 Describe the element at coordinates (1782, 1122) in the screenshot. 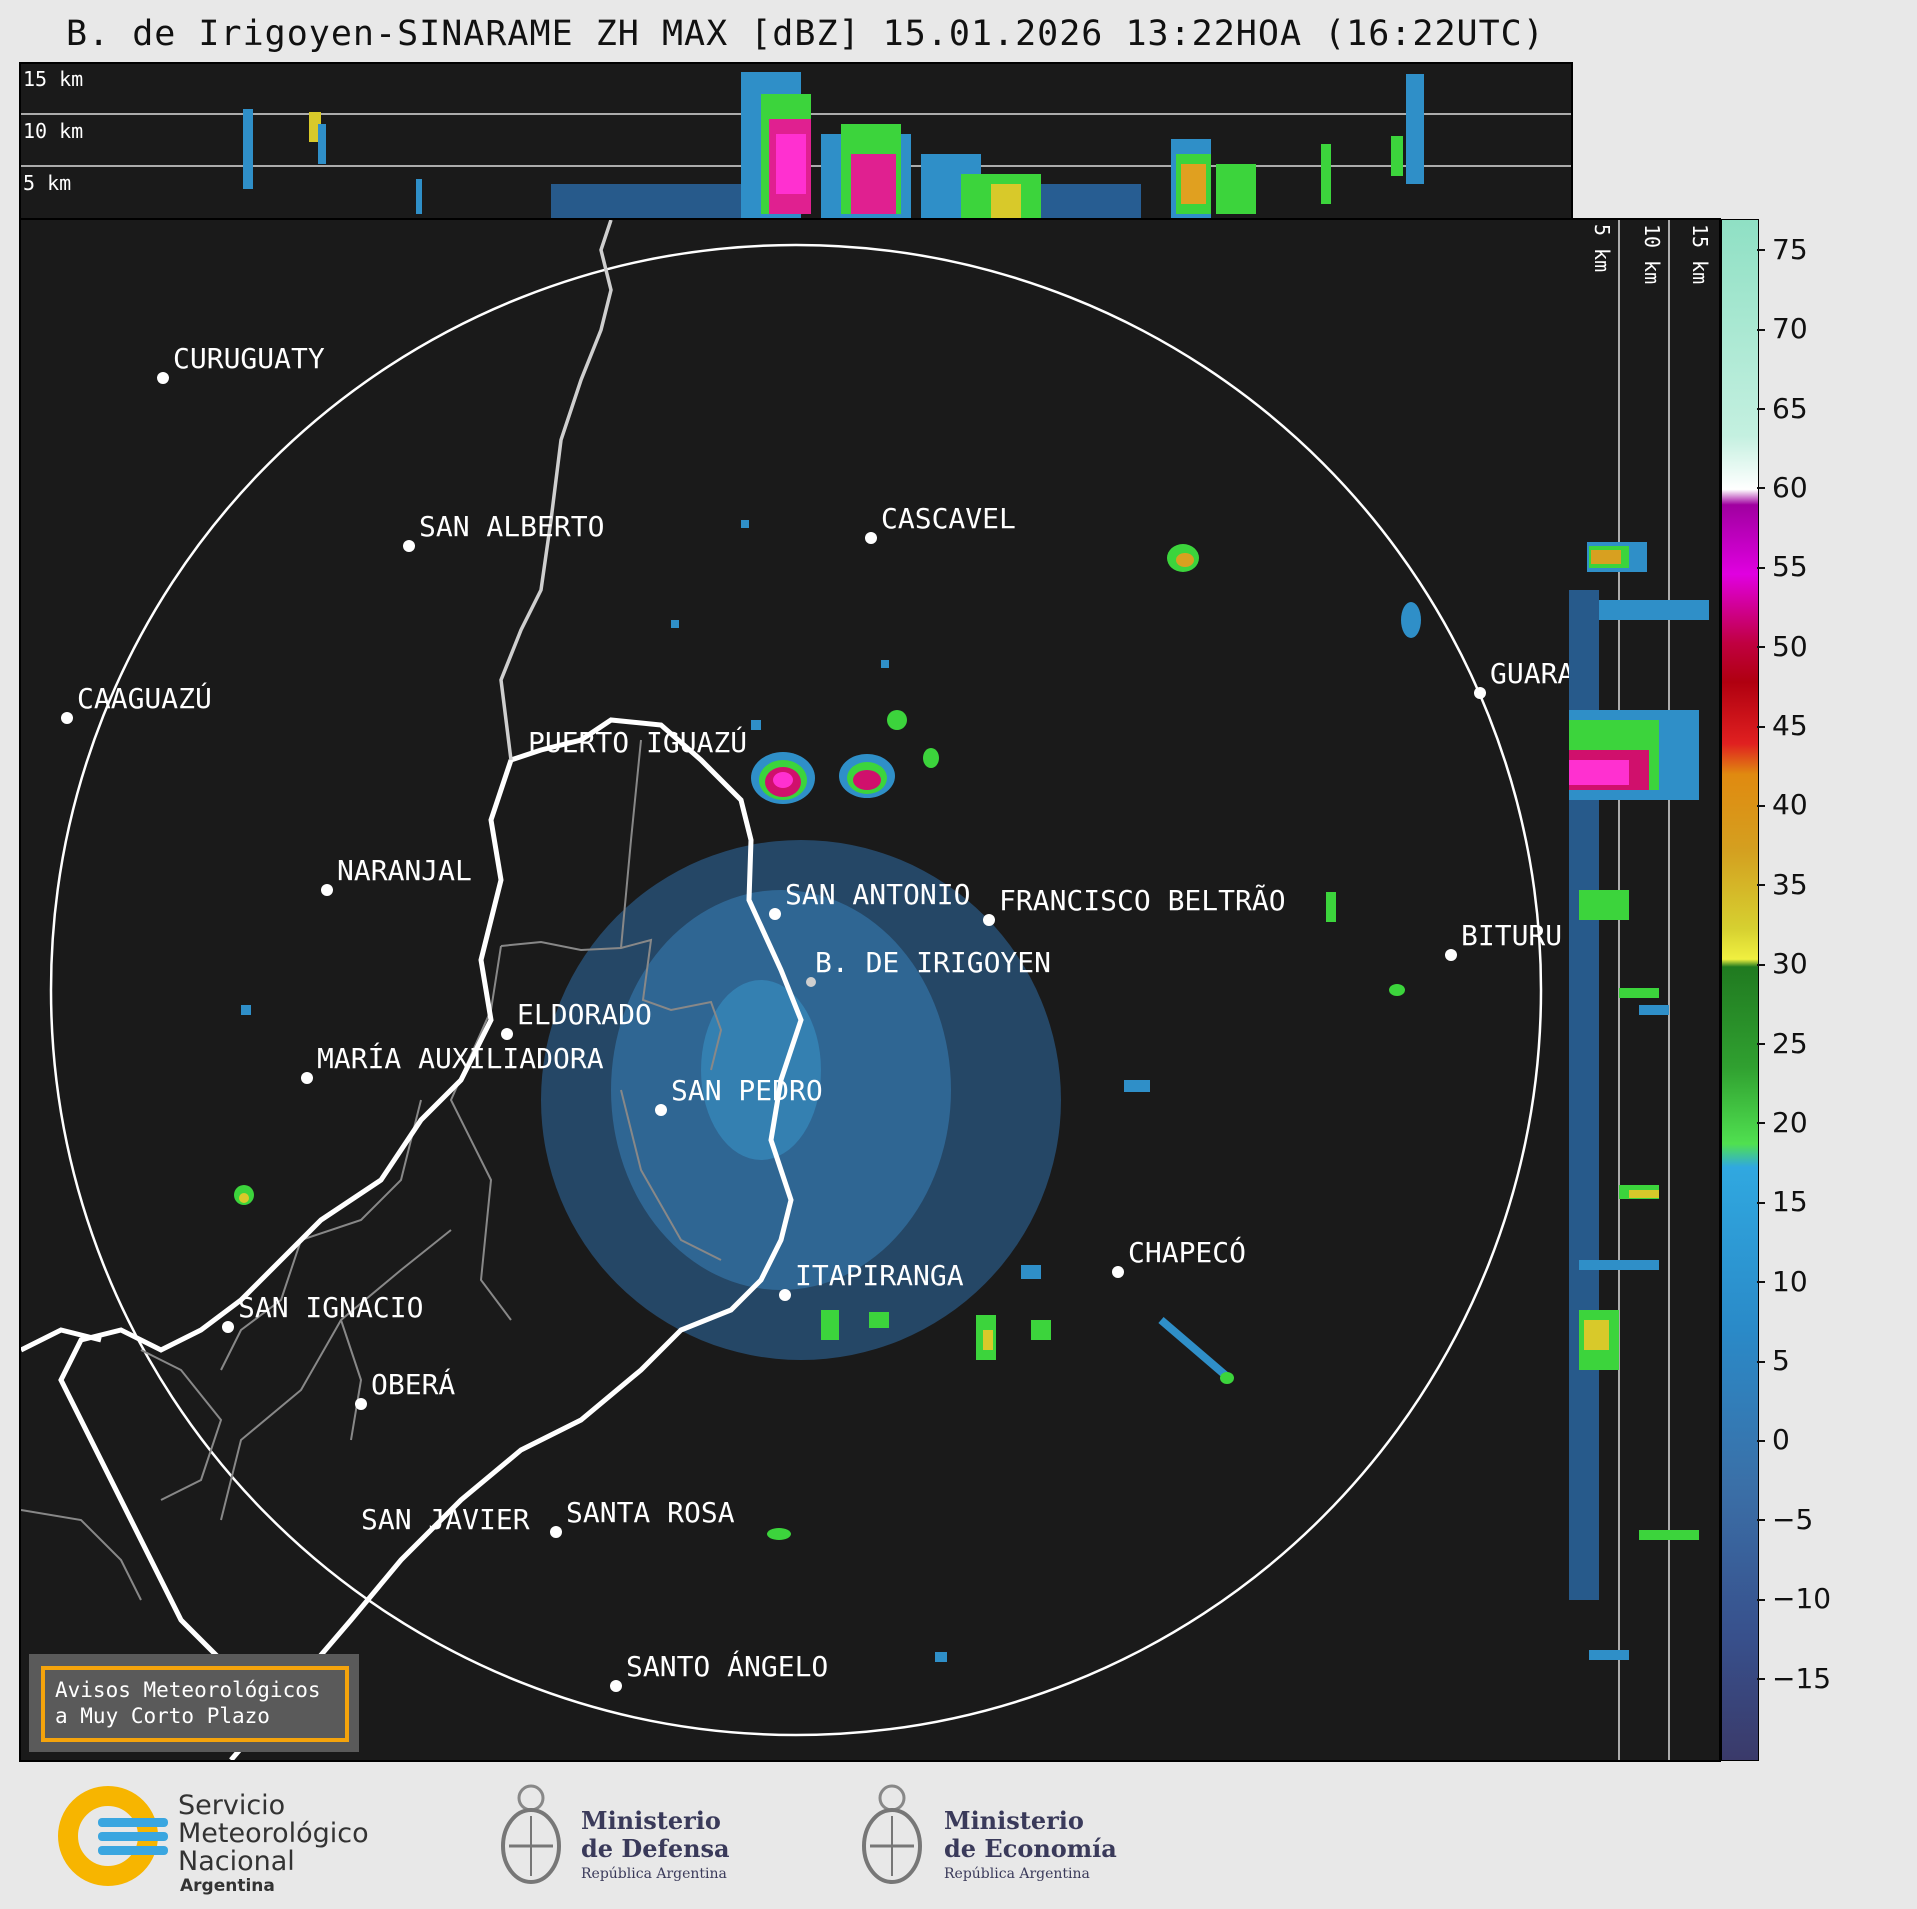

I see `colorbar-tick-label: 20` at that location.